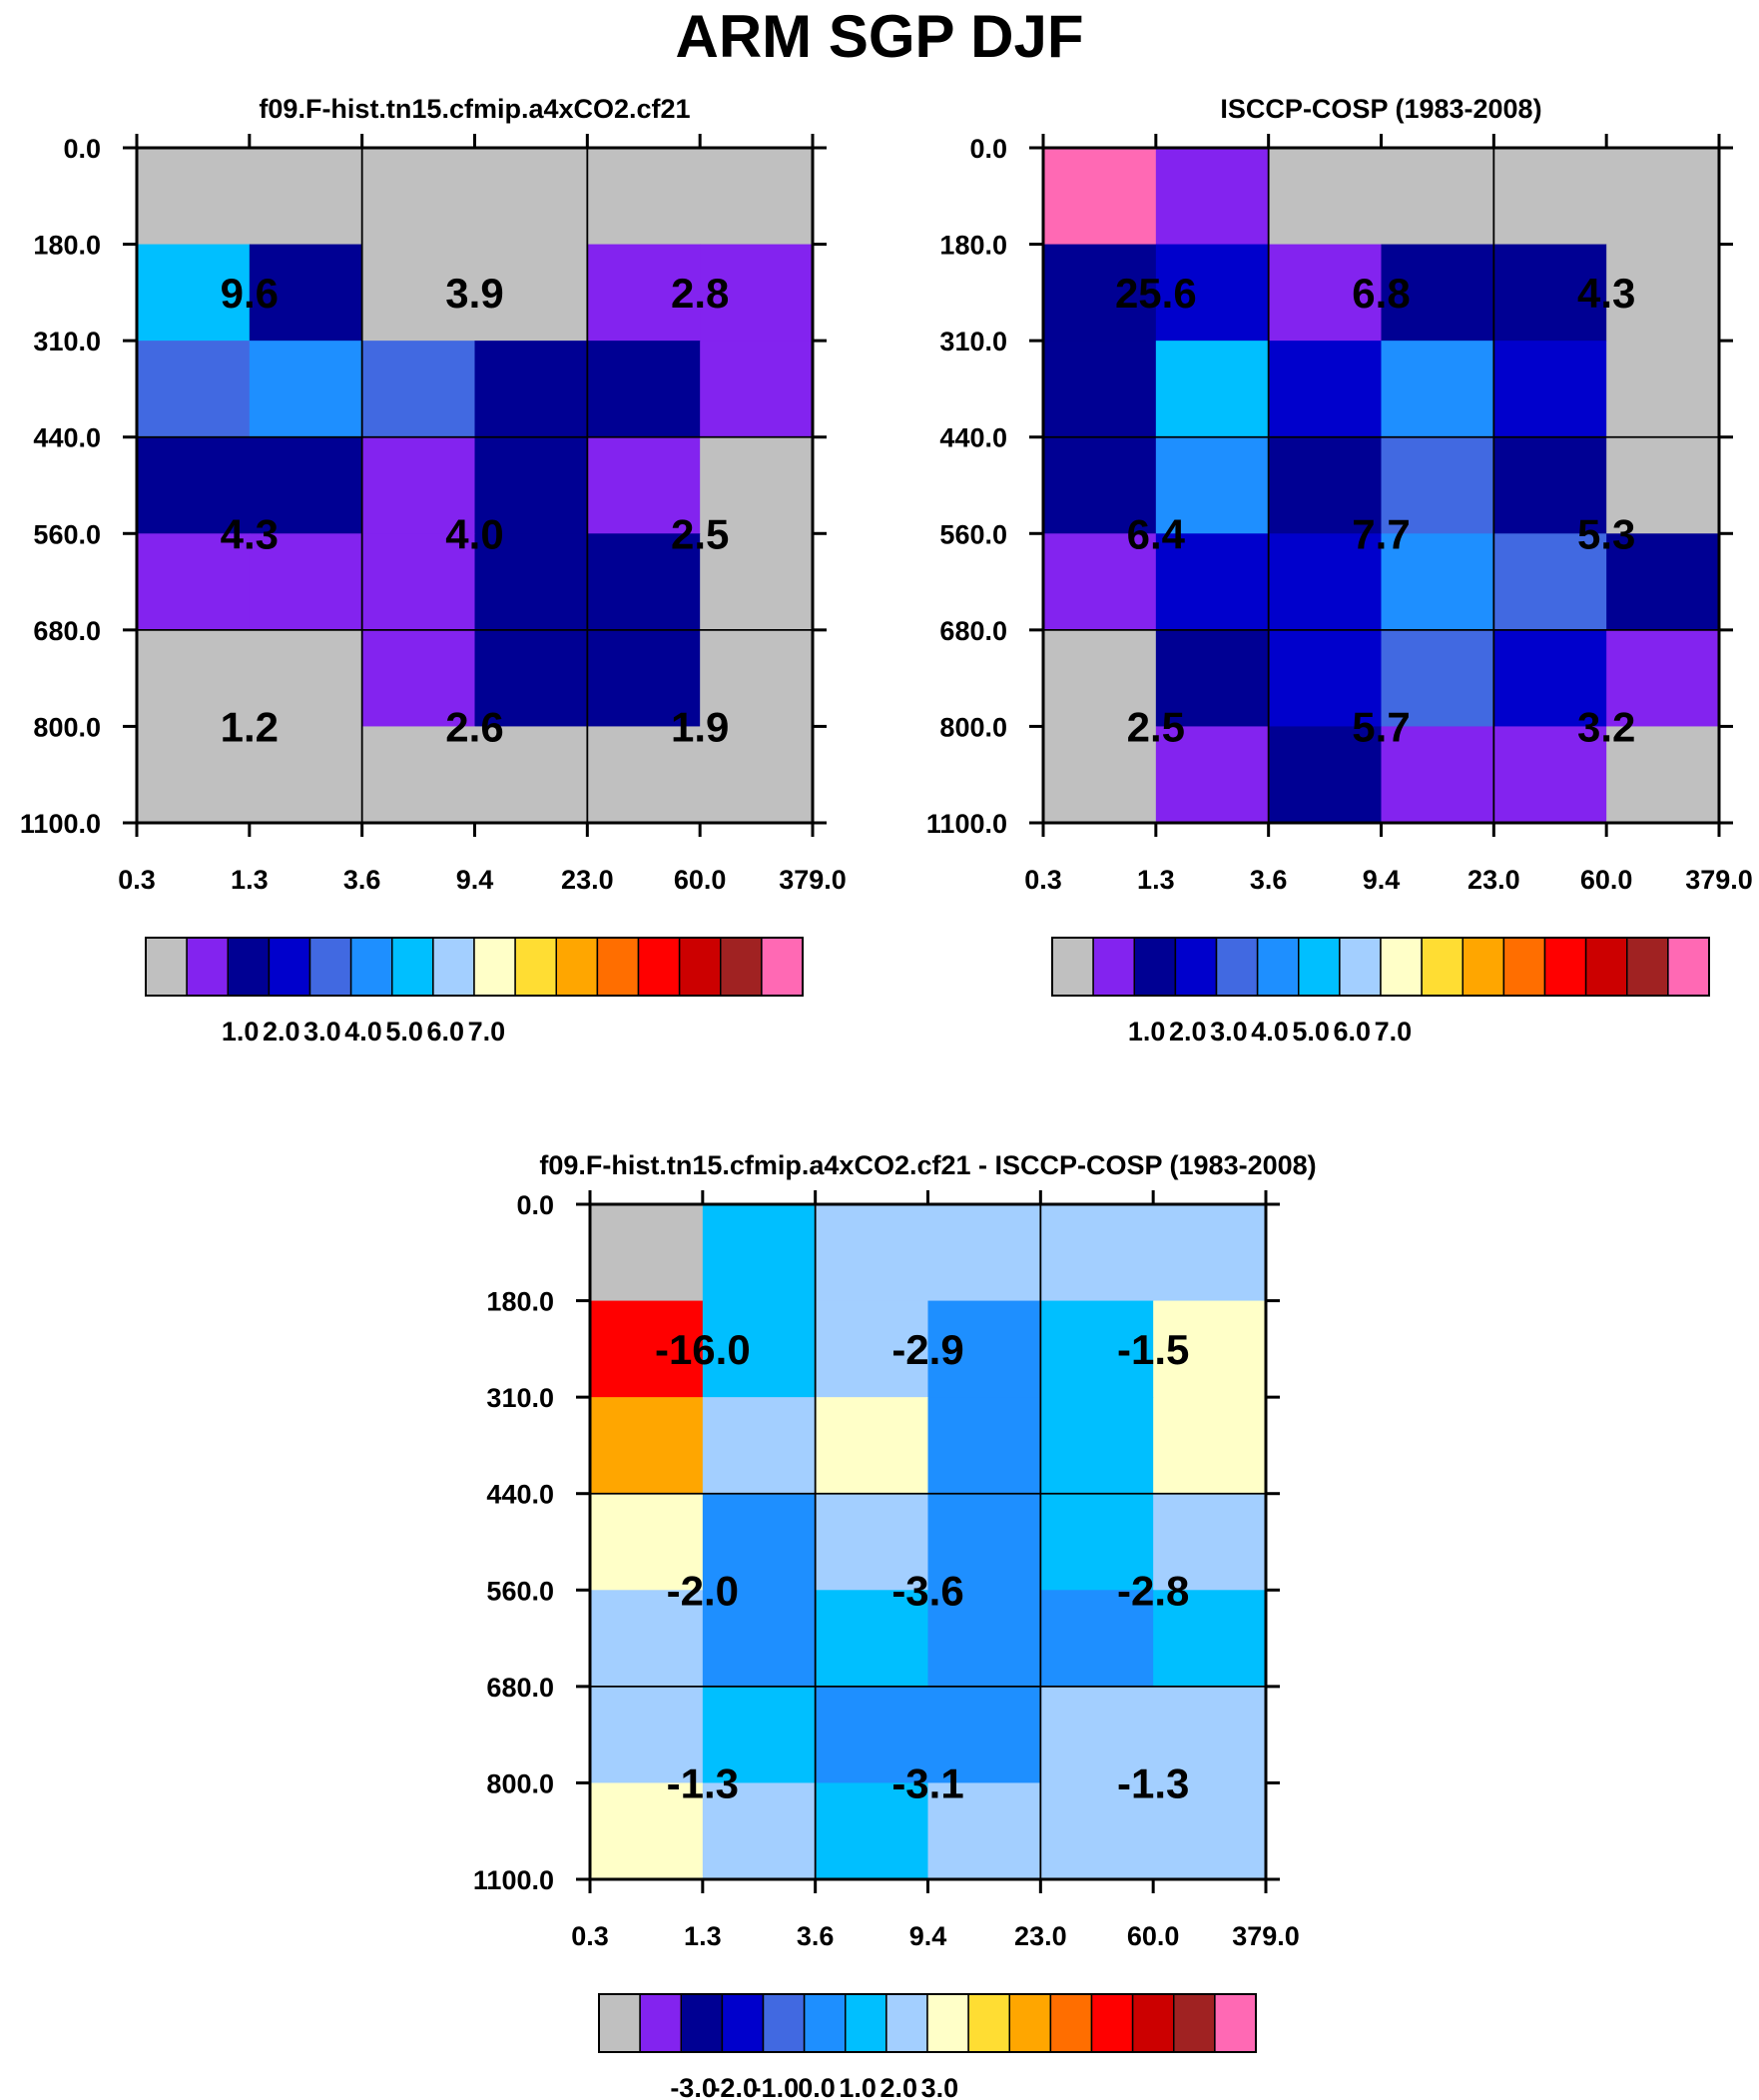  I want to click on figure-title: ARM SGP DJF, so click(879, 36).